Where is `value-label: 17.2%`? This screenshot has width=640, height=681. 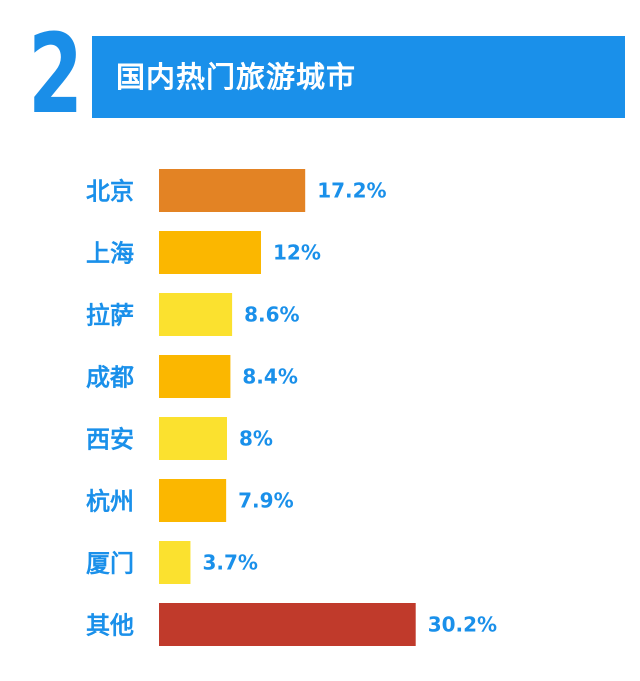
value-label: 17.2% is located at coordinates (351, 191).